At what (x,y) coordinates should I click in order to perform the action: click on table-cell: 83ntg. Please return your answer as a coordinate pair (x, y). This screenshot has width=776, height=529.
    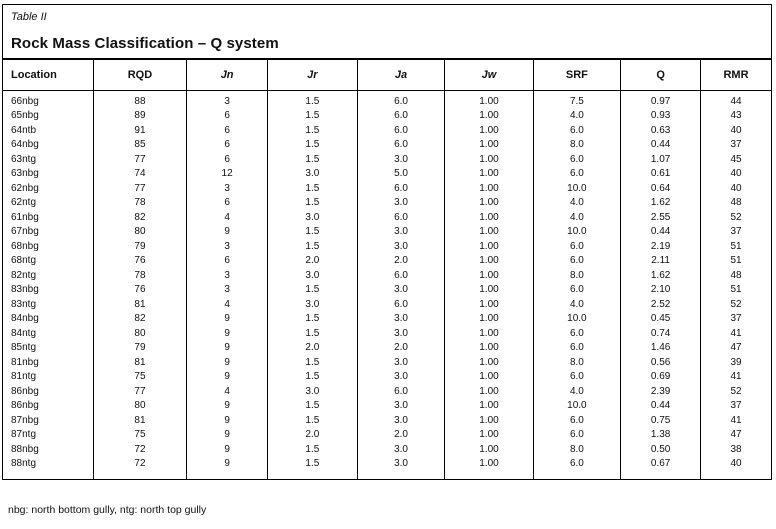
    Looking at the image, I should click on (24, 304).